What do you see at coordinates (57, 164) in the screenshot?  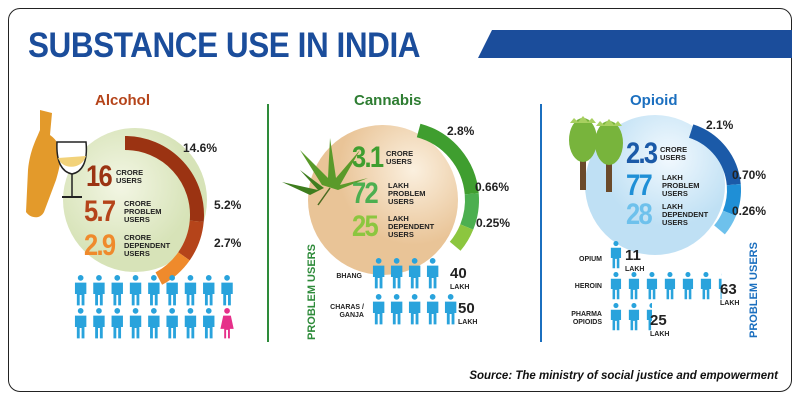 I see `bottle-and-wine-glass-icon` at bounding box center [57, 164].